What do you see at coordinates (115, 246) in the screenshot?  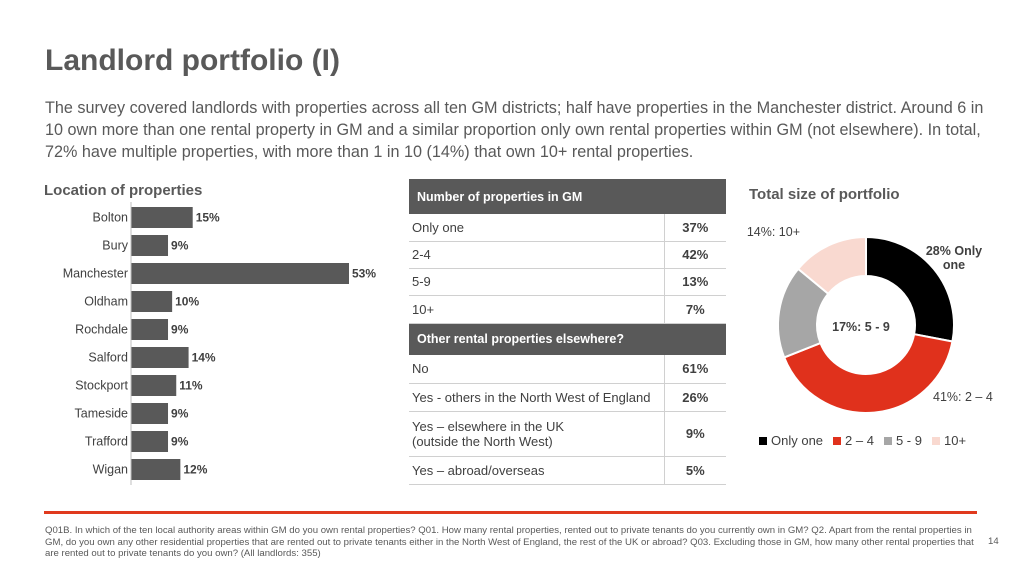 I see `bar-category-label: Bury` at bounding box center [115, 246].